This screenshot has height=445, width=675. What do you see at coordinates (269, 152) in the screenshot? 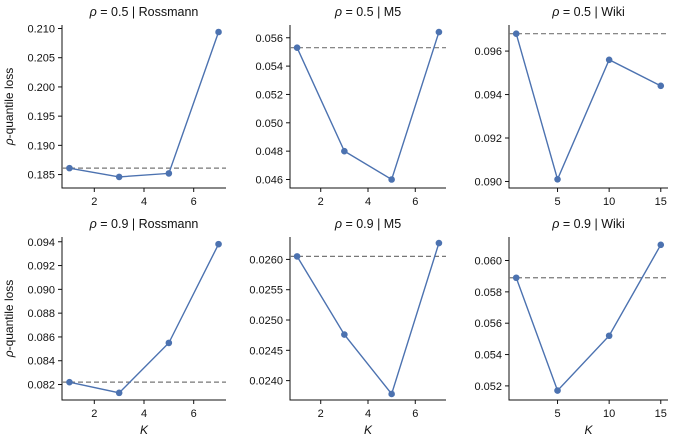
I see `y-tick-label: 0.048` at bounding box center [269, 152].